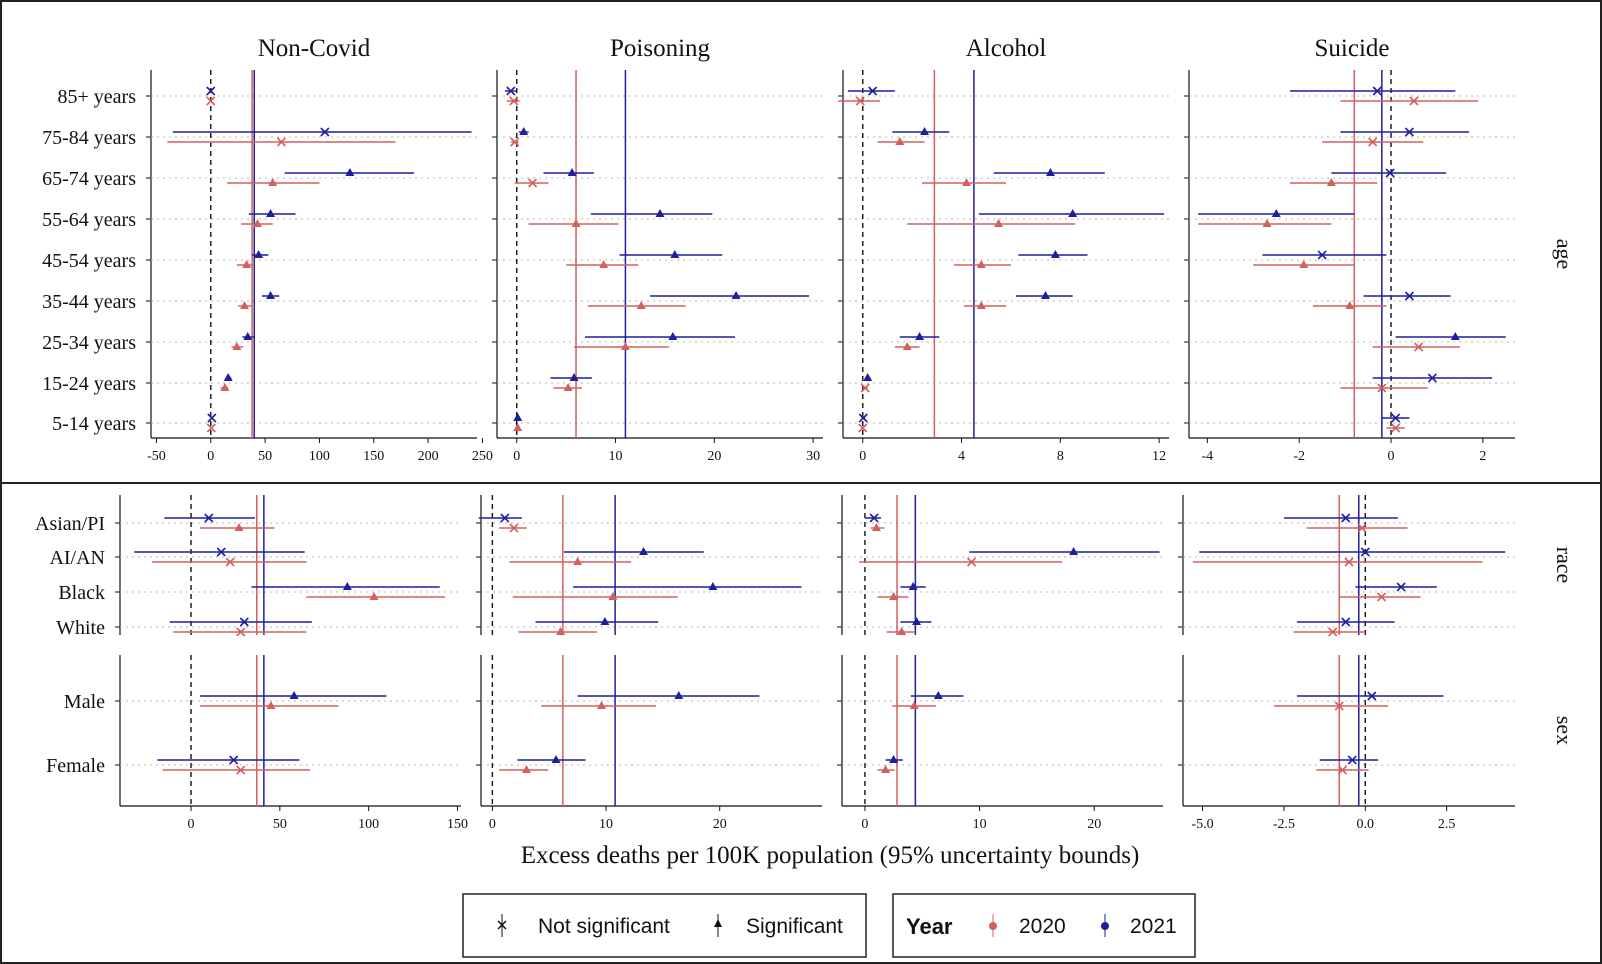 The height and width of the screenshot is (964, 1602). Describe the element at coordinates (1346, 743) in the screenshot. I see `panel-sex-3: -5.0 -2.5 0.0 2.5` at that location.